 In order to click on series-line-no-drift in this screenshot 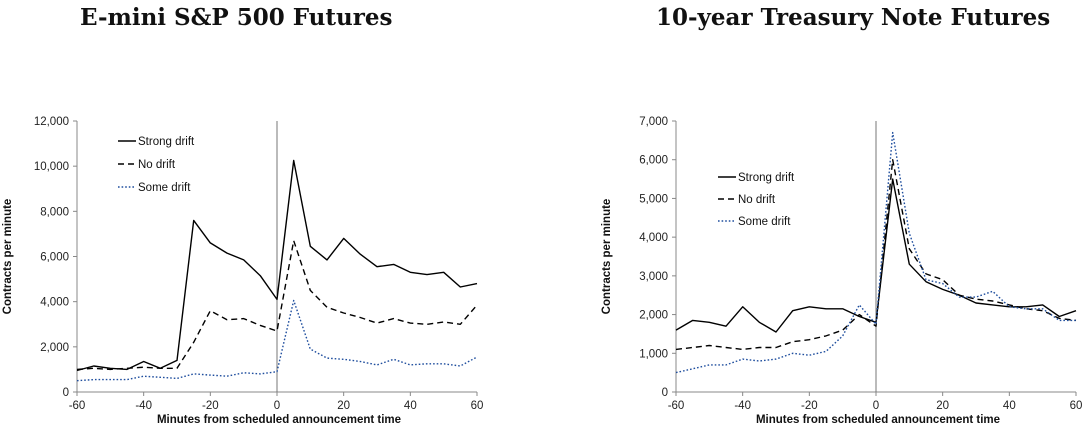, I will do `click(277, 305)`.